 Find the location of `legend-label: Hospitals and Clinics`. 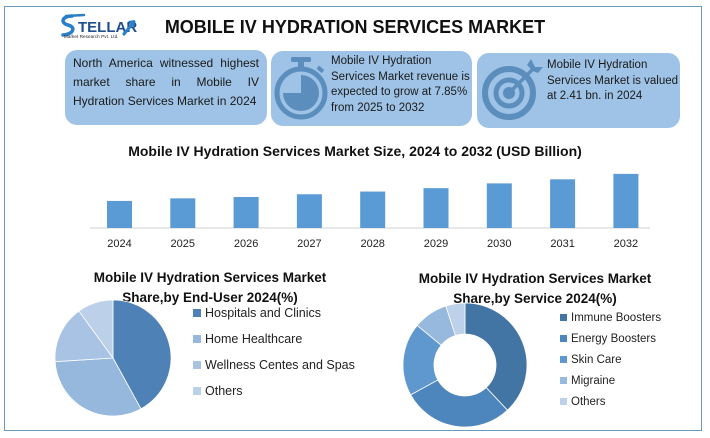

legend-label: Hospitals and Clinics is located at coordinates (263, 313).